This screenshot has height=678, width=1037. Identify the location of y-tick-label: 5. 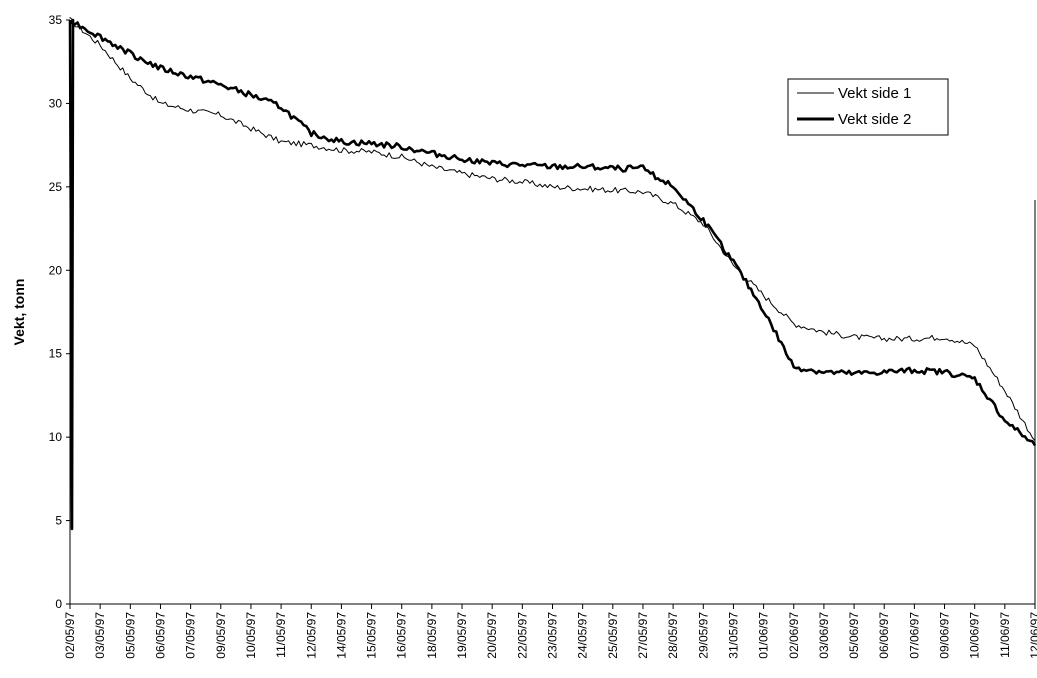
(58, 521).